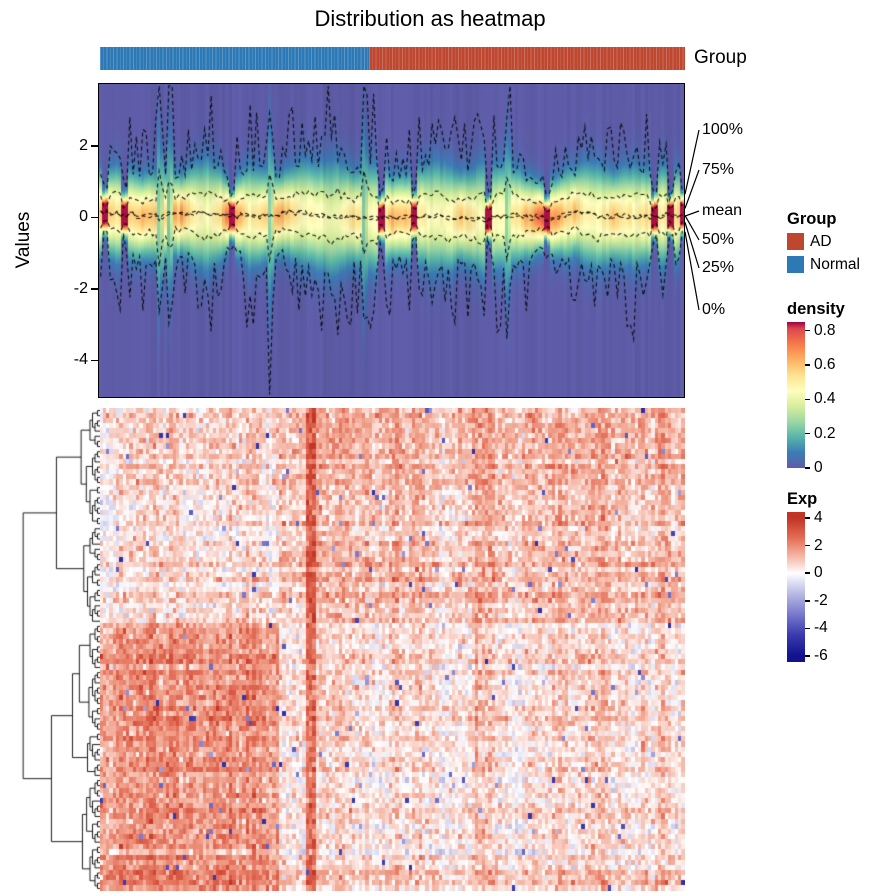 The width and height of the screenshot is (896, 896). Describe the element at coordinates (818, 545) in the screenshot. I see `colorbar-tick-label: 2` at that location.